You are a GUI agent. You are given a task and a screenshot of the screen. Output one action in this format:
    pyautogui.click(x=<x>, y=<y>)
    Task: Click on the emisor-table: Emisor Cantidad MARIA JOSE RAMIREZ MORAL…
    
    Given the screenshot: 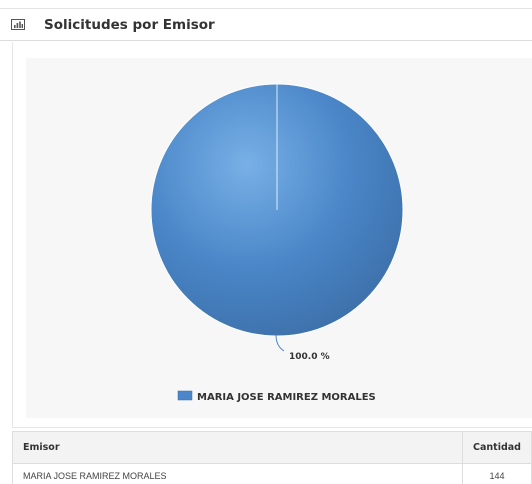 What is the action you would take?
    pyautogui.click(x=271, y=457)
    